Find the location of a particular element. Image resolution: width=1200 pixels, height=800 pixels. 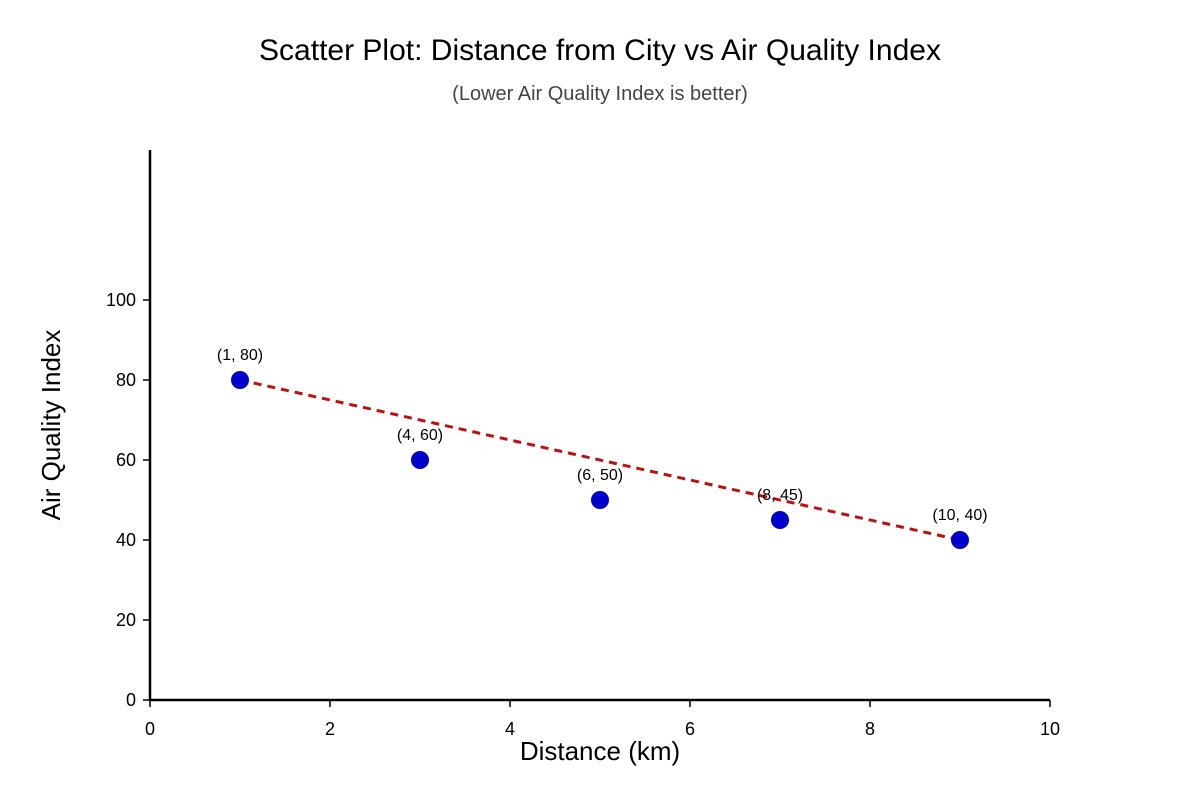

x-tick-label: 2 is located at coordinates (330, 729).